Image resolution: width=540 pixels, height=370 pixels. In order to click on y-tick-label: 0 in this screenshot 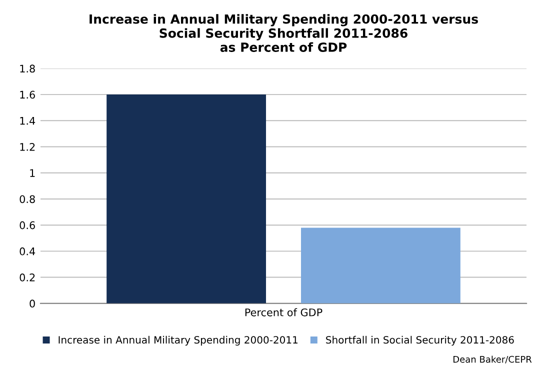, I will do `click(32, 304)`.